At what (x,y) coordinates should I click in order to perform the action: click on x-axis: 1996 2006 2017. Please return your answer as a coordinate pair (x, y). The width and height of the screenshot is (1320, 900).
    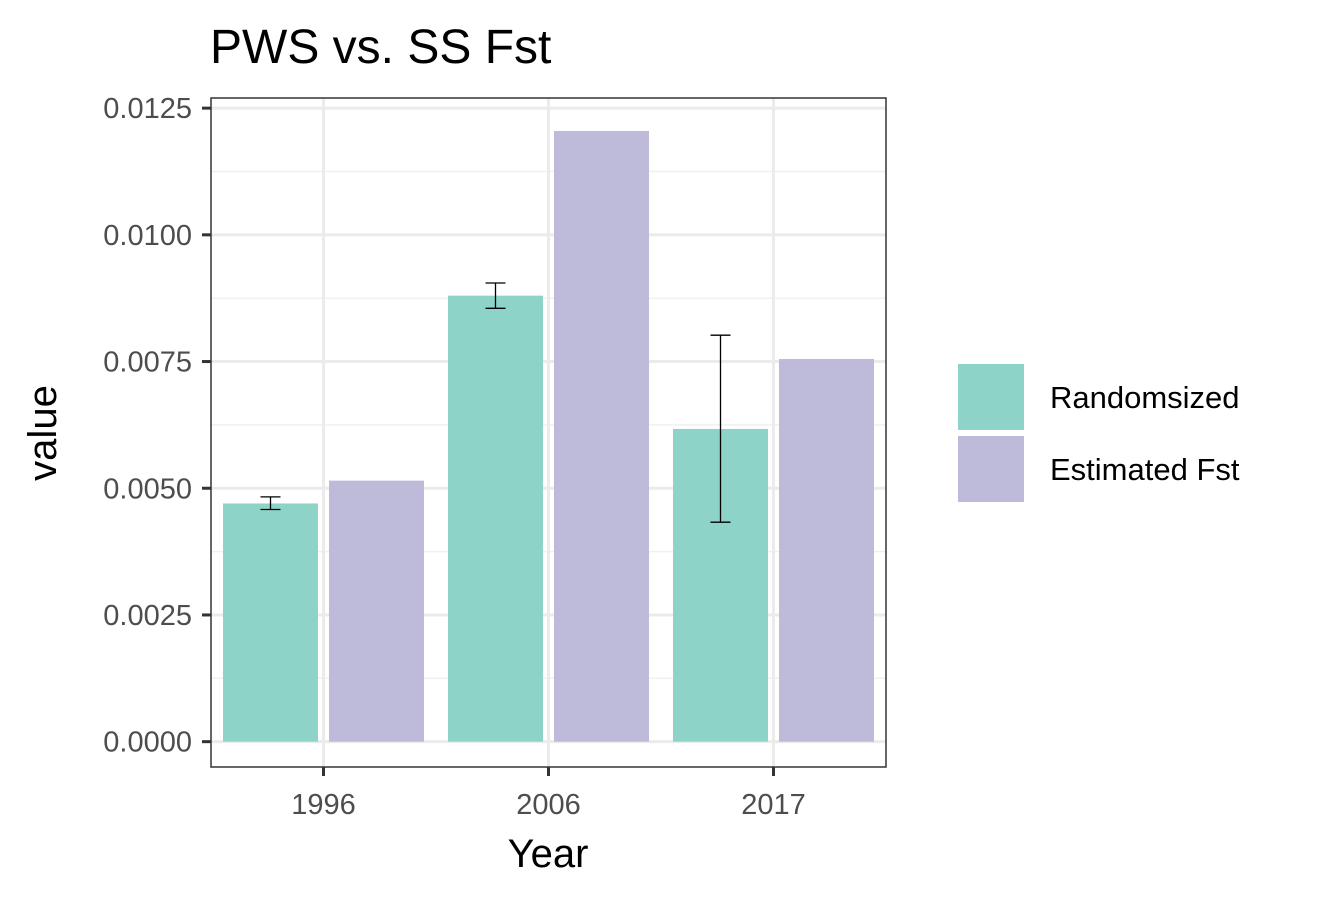
    Looking at the image, I should click on (548, 794).